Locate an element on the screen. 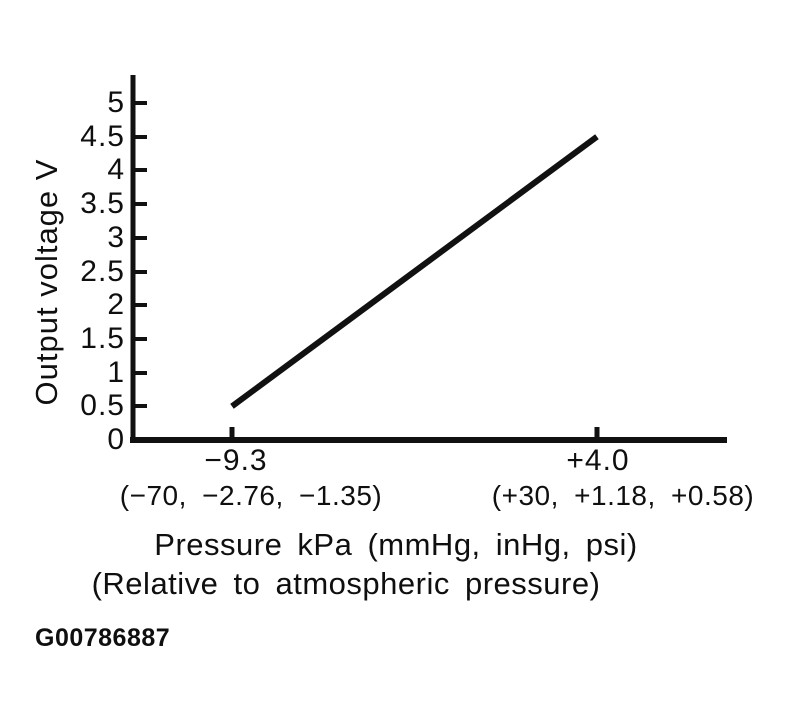  x-axis-title-line2: (Relative to atmospheric pressure) is located at coordinates (346, 583).